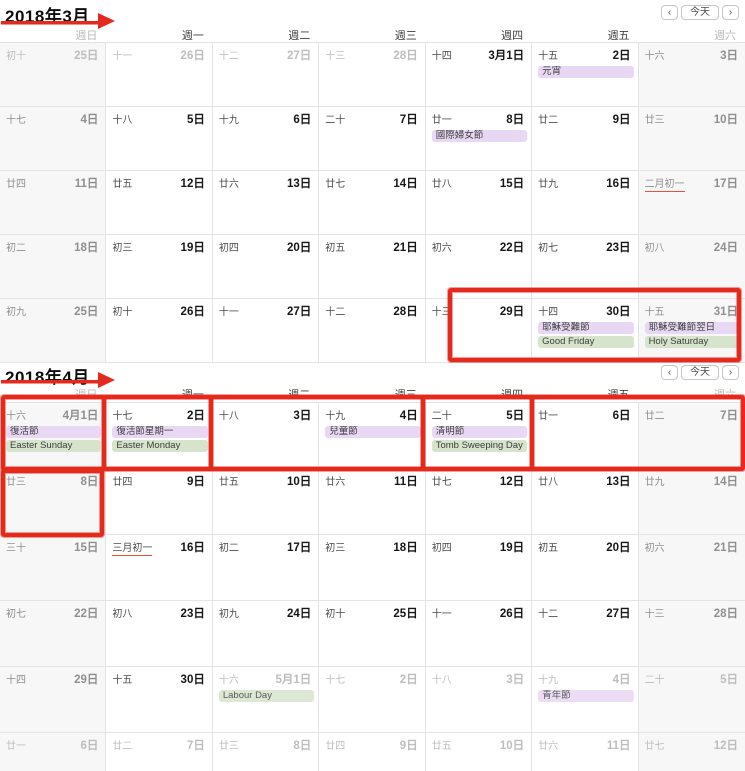 The width and height of the screenshot is (745, 771). Describe the element at coordinates (372, 700) in the screenshot. I see `day-cell-april-2日: 十七 2日` at that location.